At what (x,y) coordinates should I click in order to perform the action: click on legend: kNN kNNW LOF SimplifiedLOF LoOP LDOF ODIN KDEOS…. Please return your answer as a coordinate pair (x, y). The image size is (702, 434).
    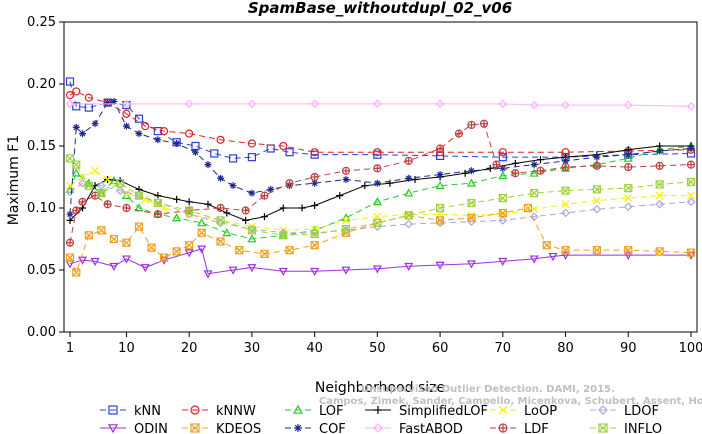
    Looking at the image, I should click on (381, 419).